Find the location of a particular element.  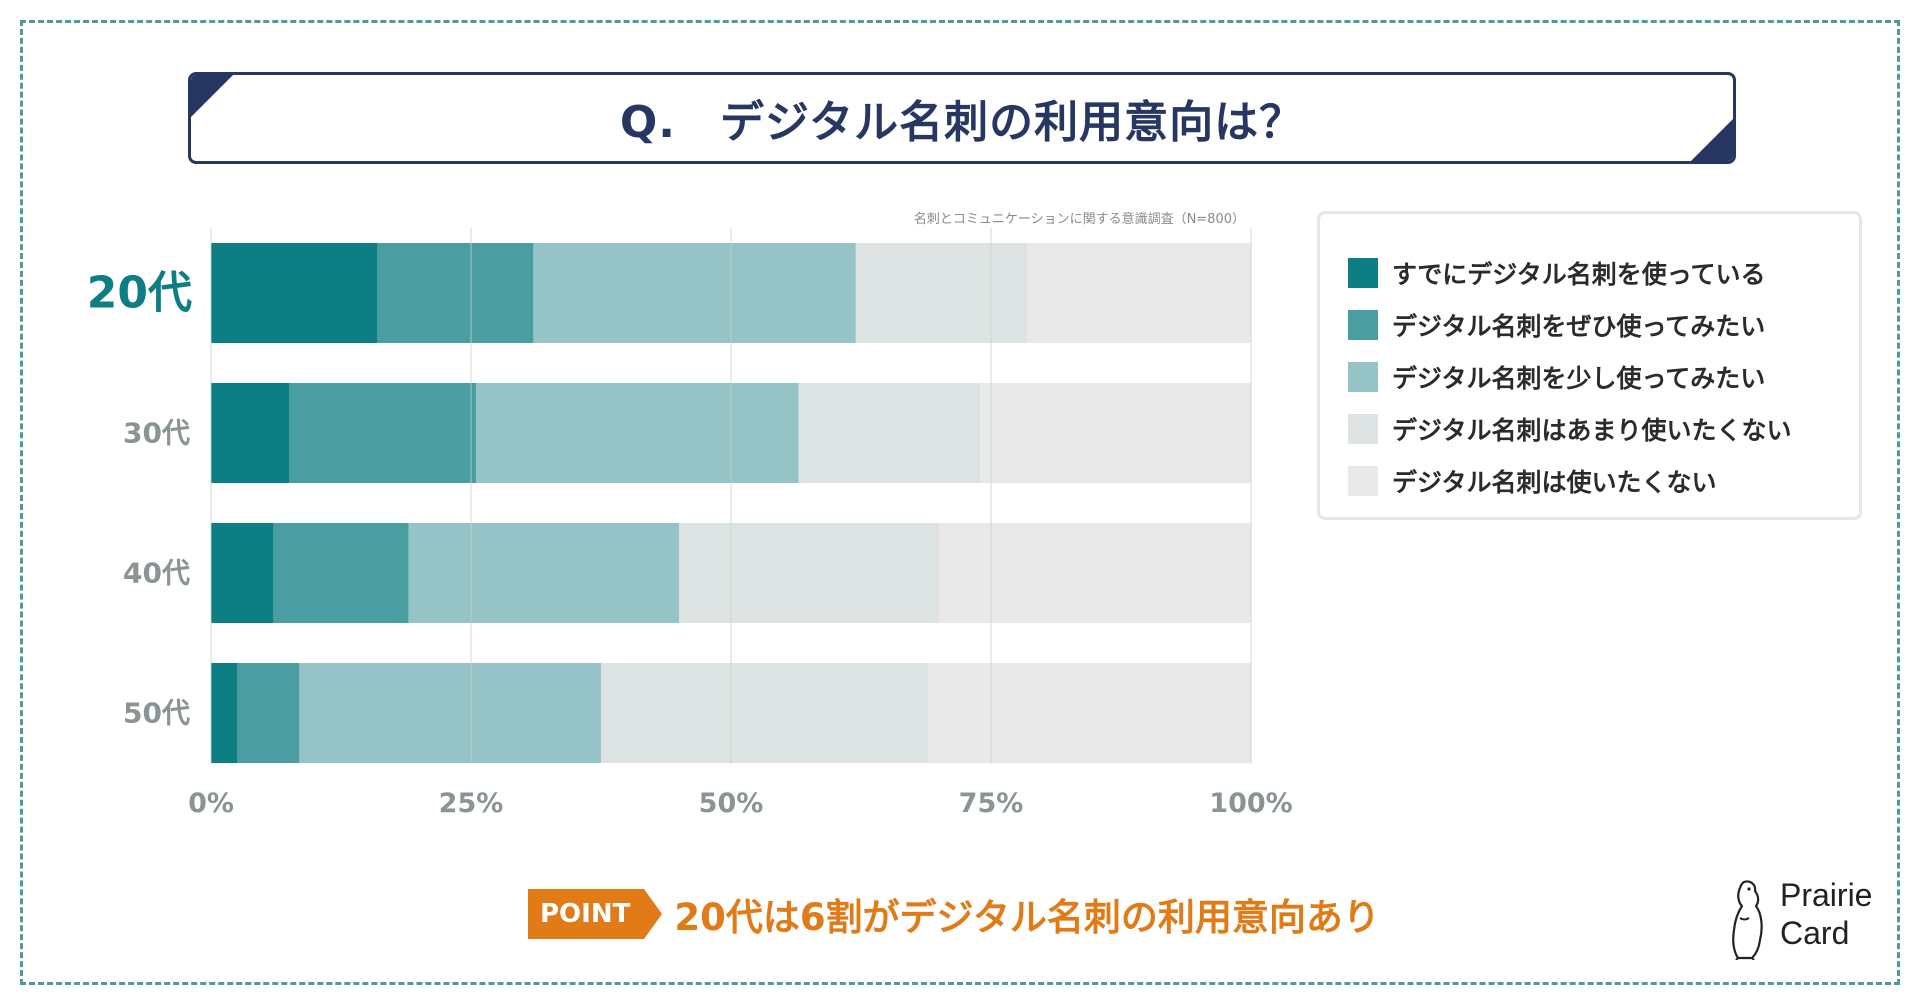

legend-item: デジタル名刺を少し使ってみたい is located at coordinates (1603, 377).